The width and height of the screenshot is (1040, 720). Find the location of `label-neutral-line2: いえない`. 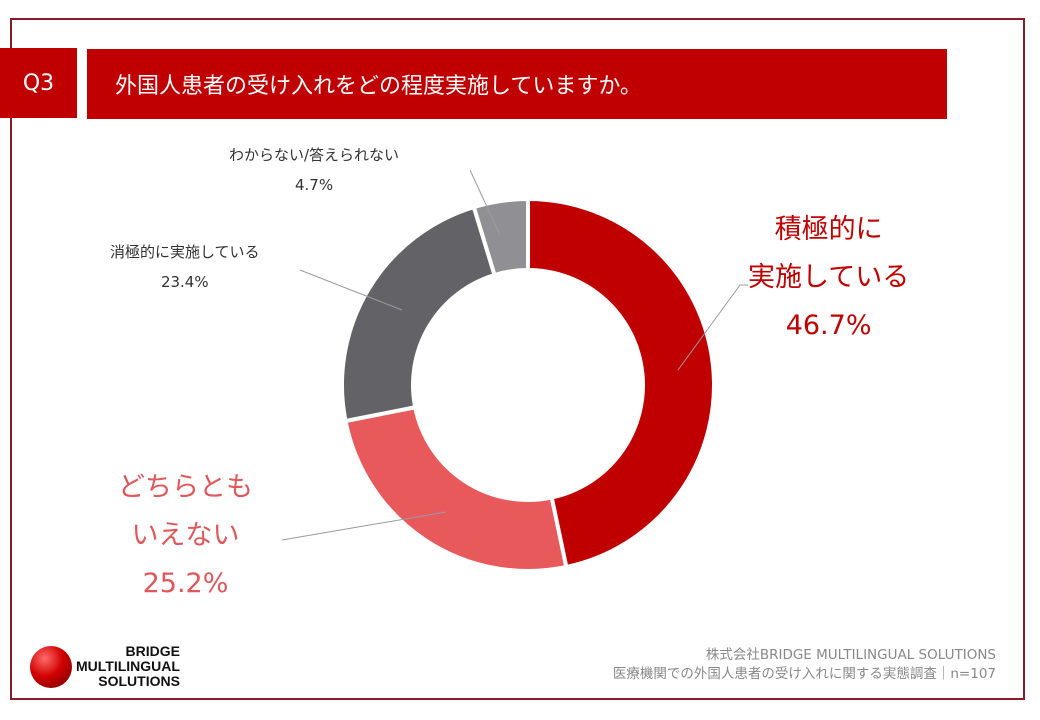

label-neutral-line2: いえない is located at coordinates (185, 535).